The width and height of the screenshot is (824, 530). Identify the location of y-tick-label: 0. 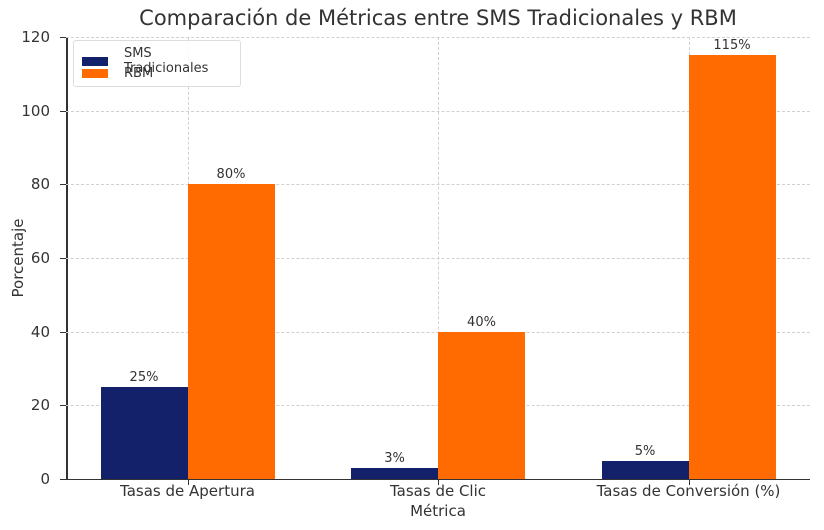
(45, 479).